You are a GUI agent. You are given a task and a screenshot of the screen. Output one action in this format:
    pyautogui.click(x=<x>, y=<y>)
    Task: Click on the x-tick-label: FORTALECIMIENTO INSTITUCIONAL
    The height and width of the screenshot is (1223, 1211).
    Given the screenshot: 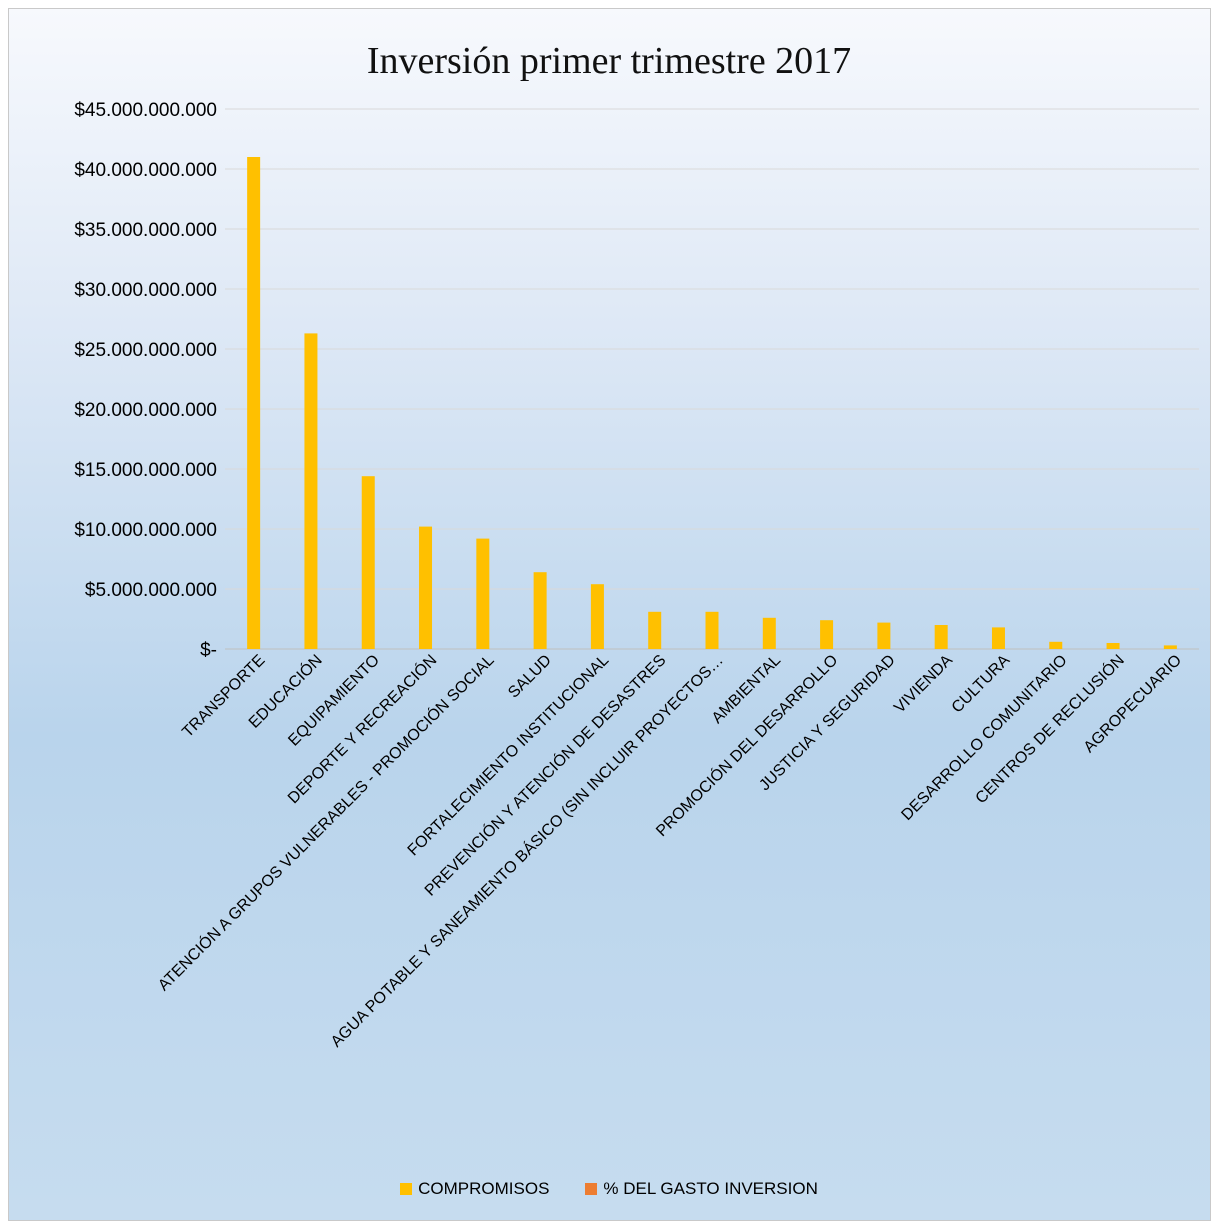 What is the action you would take?
    pyautogui.click(x=509, y=756)
    